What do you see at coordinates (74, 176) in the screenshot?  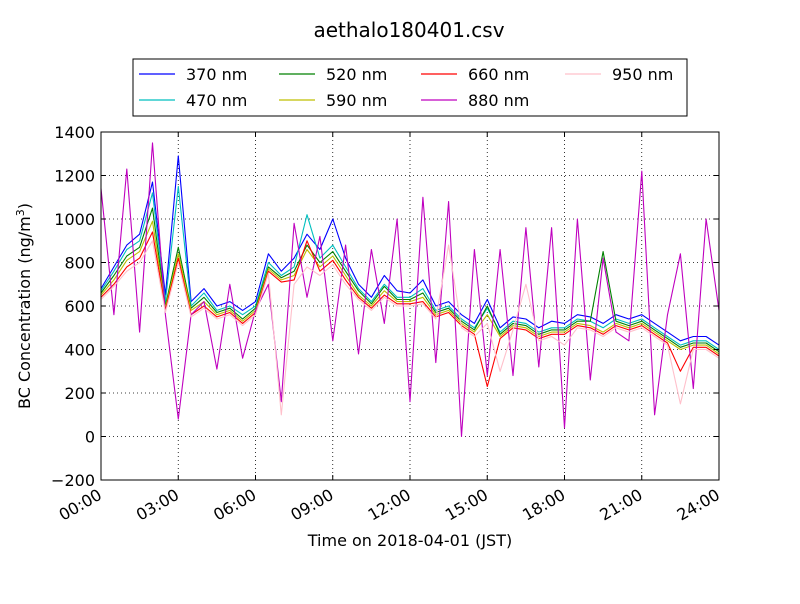 I see `y-tick-label: 1200` at bounding box center [74, 176].